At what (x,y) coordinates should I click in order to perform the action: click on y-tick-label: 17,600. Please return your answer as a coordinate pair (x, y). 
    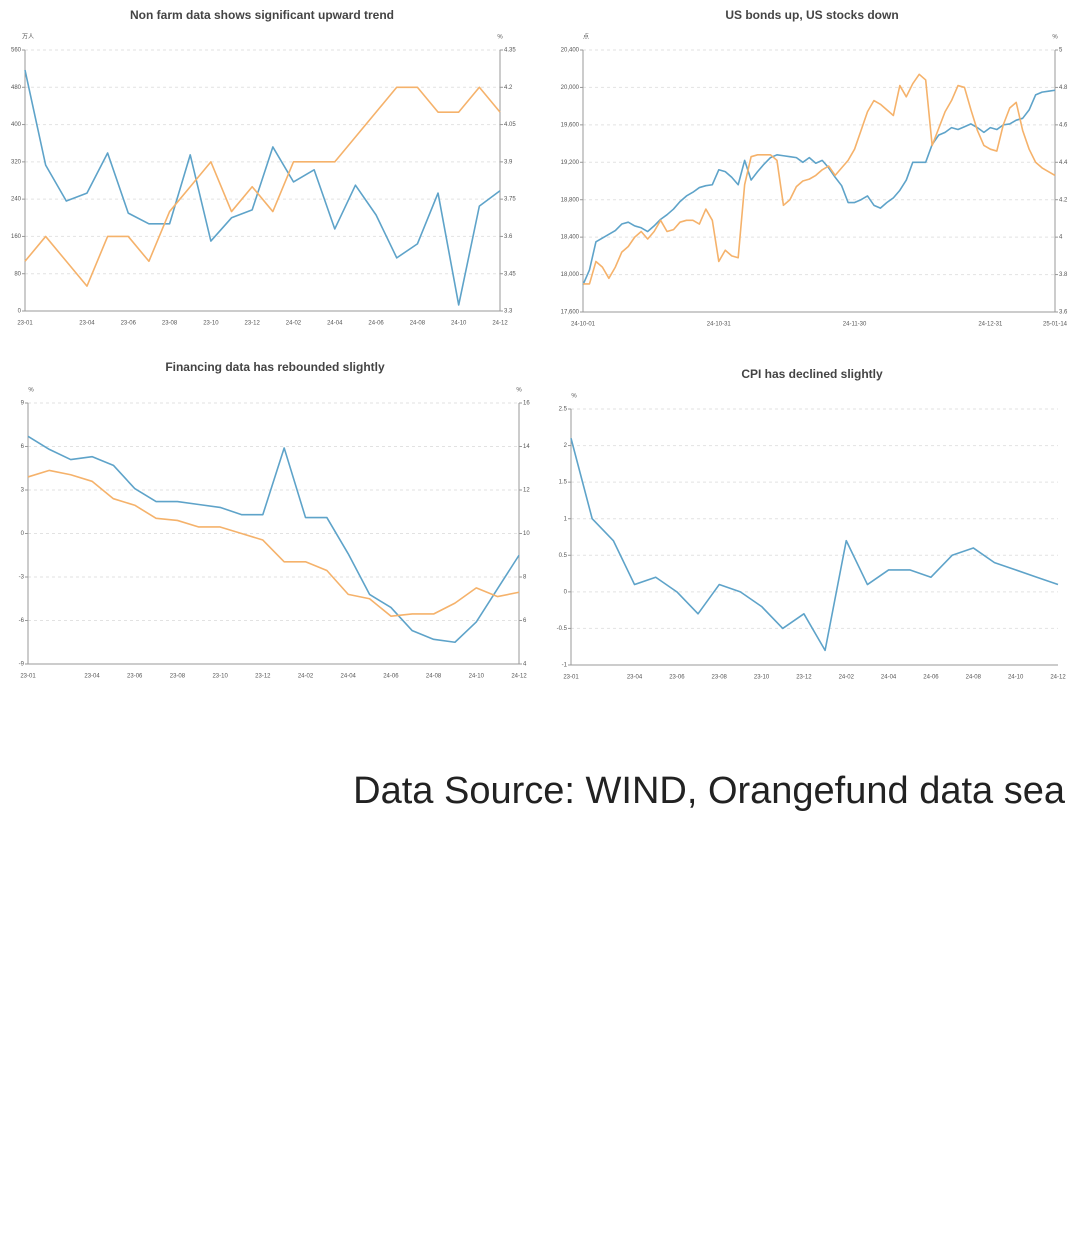
    Looking at the image, I should click on (570, 313).